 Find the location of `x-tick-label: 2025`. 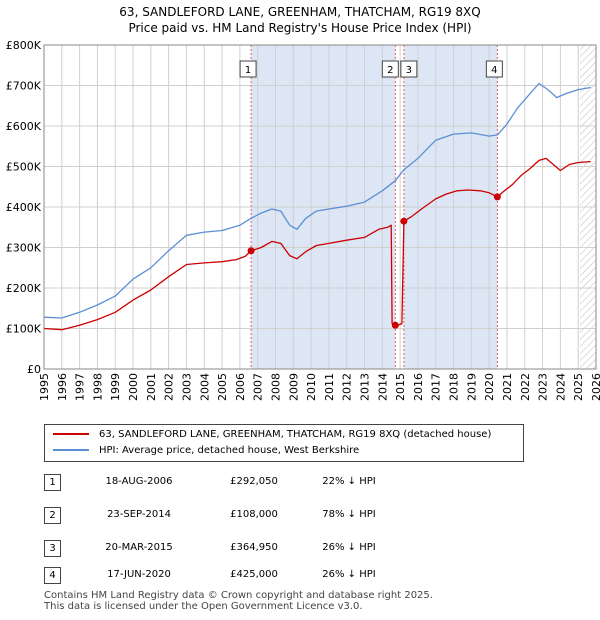

x-tick-label: 2025 is located at coordinates (578, 387).